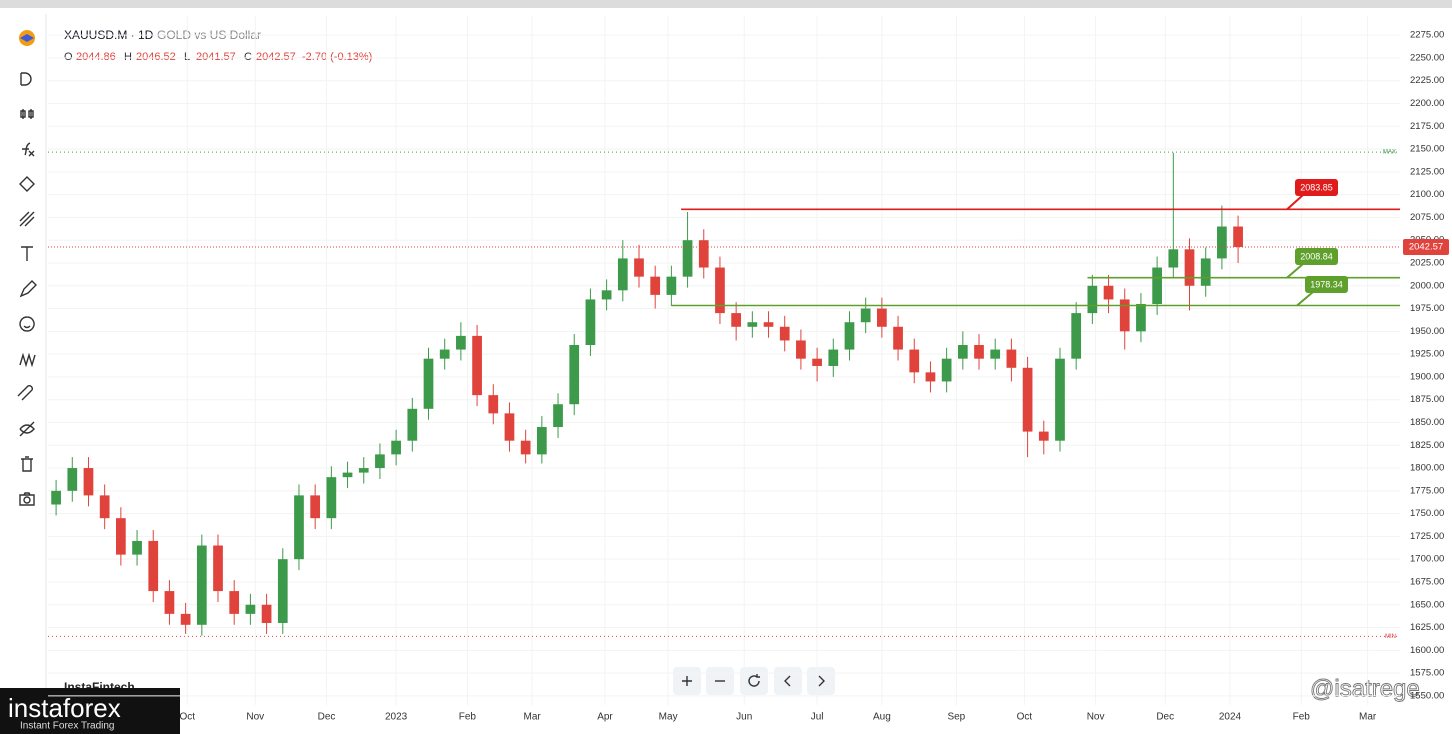 This screenshot has height=734, width=1452. I want to click on change: -2.70 (-0.13%), so click(337, 57).